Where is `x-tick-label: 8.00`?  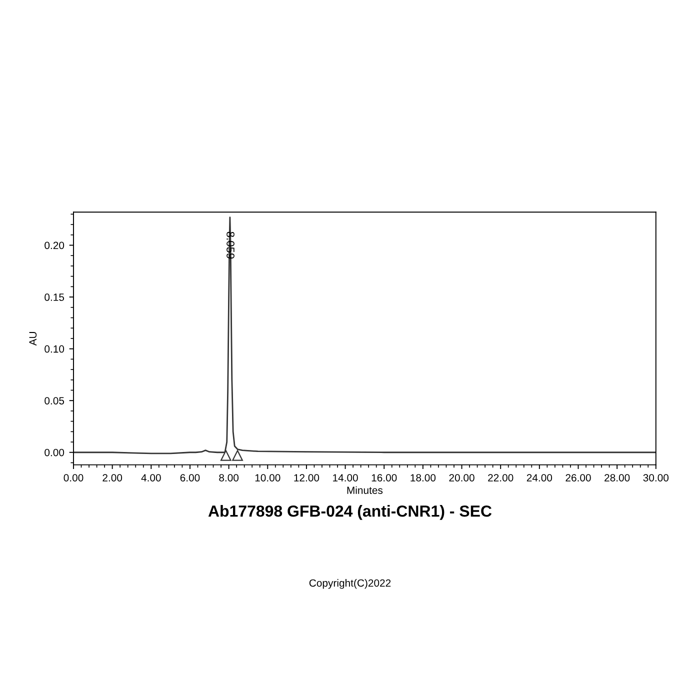 x-tick-label: 8.00 is located at coordinates (229, 478).